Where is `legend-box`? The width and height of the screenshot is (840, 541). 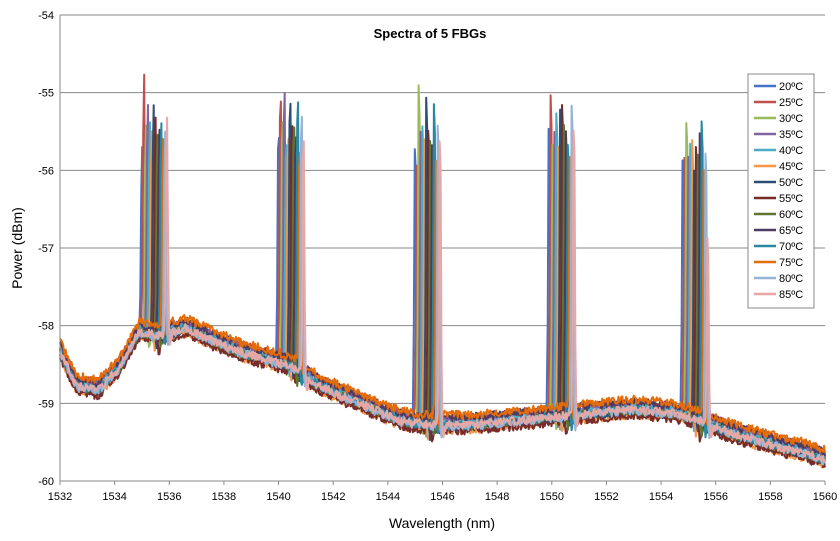 legend-box is located at coordinates (781, 191).